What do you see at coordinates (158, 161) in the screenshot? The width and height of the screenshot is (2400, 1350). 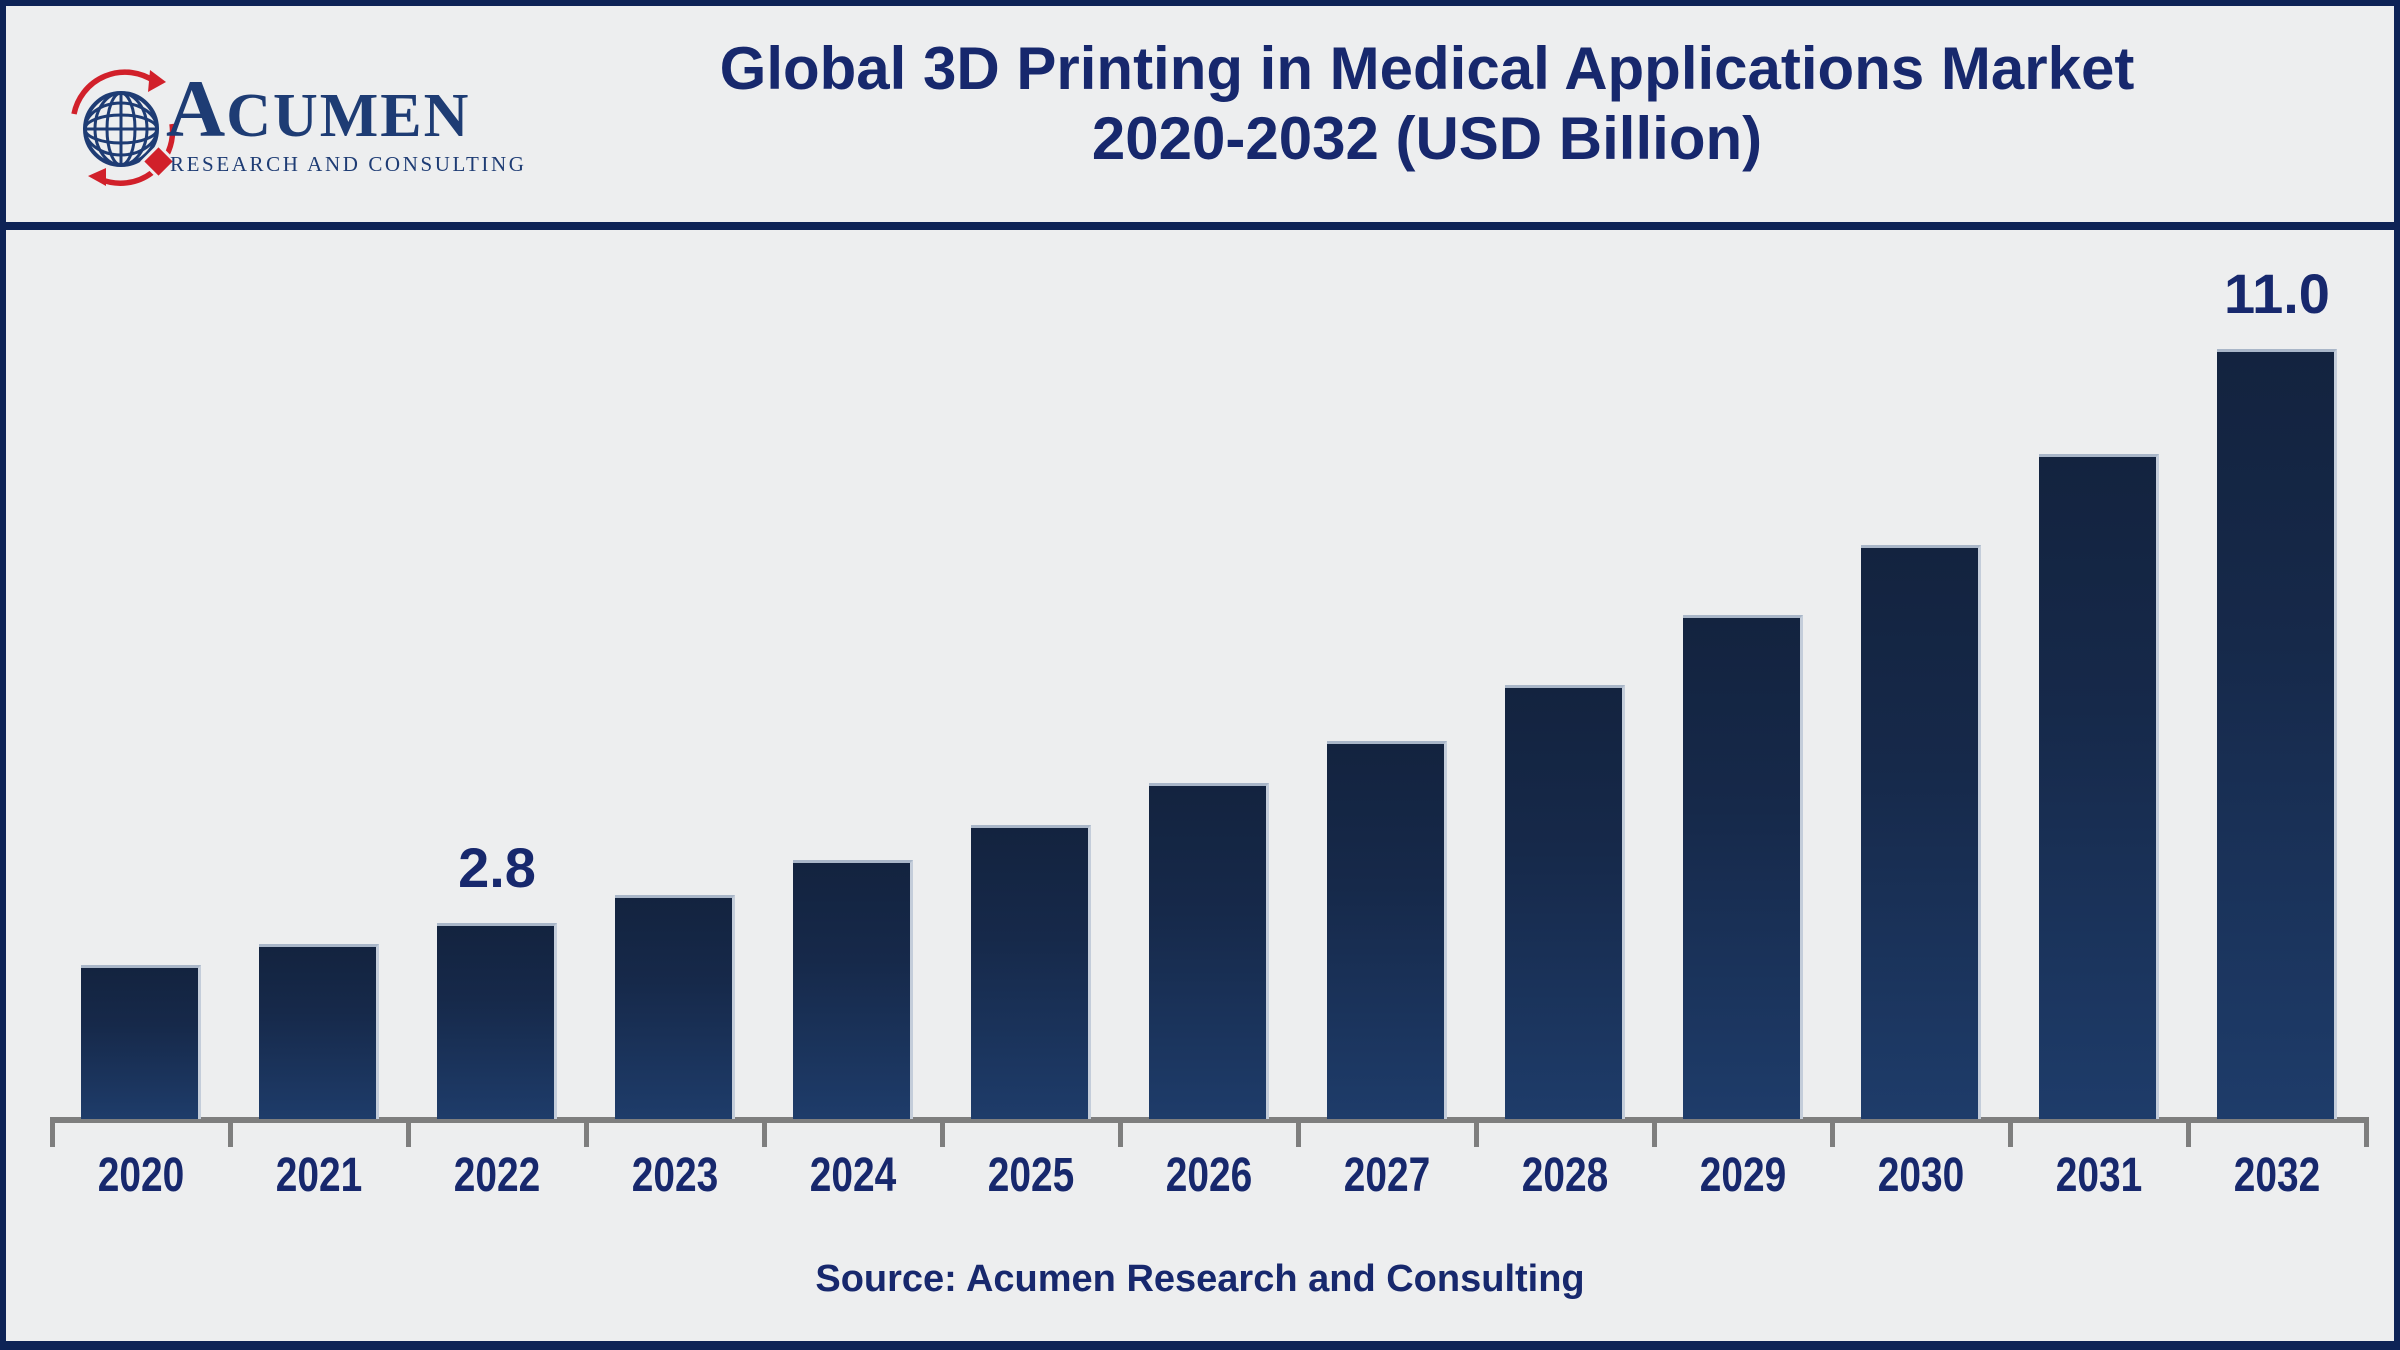 I see `red-diamond-icon` at bounding box center [158, 161].